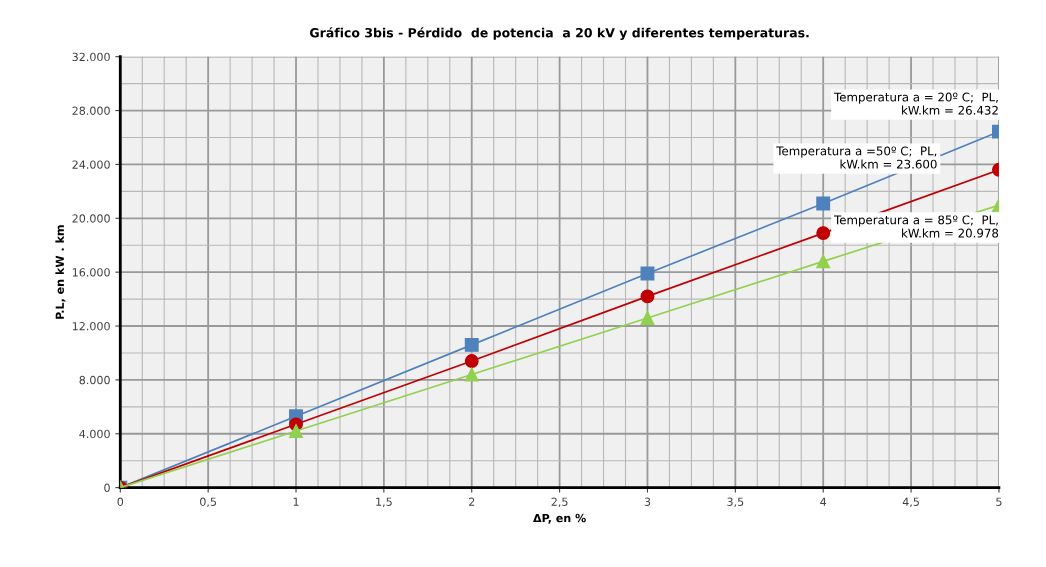  I want to click on x-tick-label: 5, so click(999, 501).